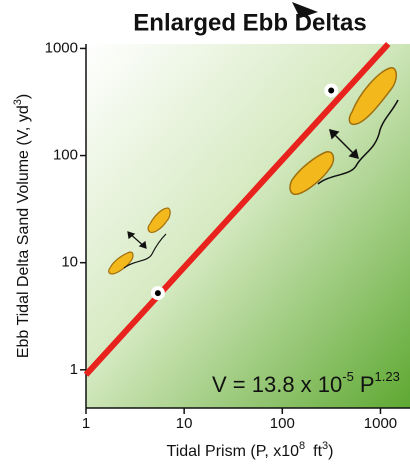 The width and height of the screenshot is (410, 471). I want to click on y-tick-label: 1, so click(74, 369).